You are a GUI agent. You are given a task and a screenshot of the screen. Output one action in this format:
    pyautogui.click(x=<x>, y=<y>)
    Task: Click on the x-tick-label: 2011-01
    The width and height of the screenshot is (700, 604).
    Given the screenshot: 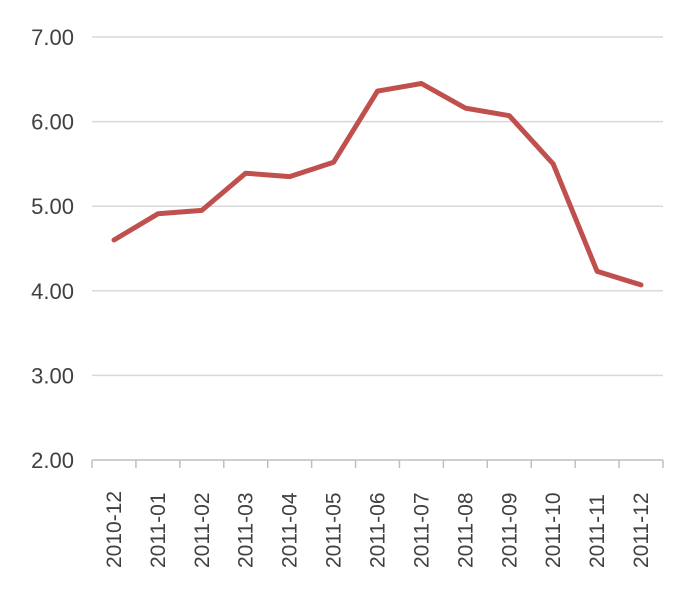 What is the action you would take?
    pyautogui.click(x=158, y=530)
    